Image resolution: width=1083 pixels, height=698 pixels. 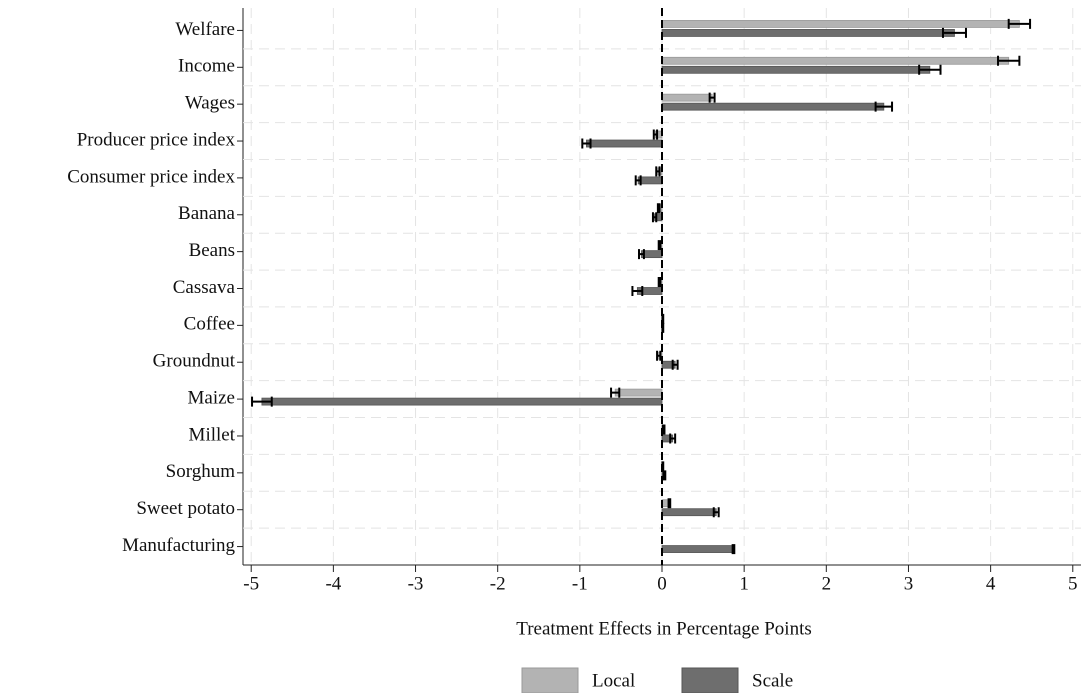 I want to click on y-tick-label: Sweet potato, so click(x=185, y=508).